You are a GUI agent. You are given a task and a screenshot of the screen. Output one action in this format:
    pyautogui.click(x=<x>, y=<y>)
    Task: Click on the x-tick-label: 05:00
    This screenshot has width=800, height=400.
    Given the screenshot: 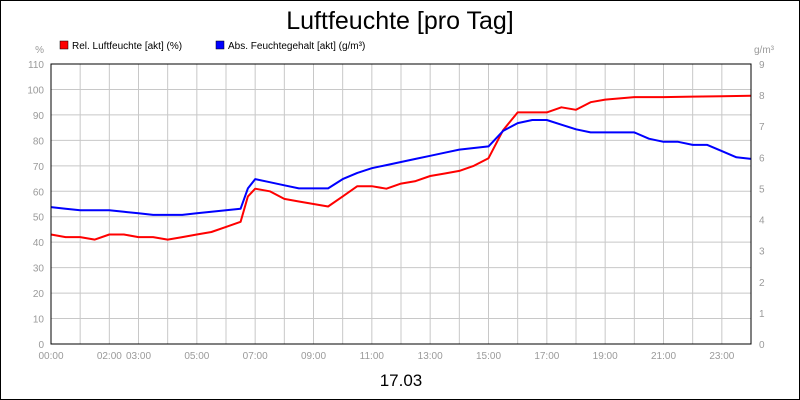 What is the action you would take?
    pyautogui.click(x=196, y=356)
    